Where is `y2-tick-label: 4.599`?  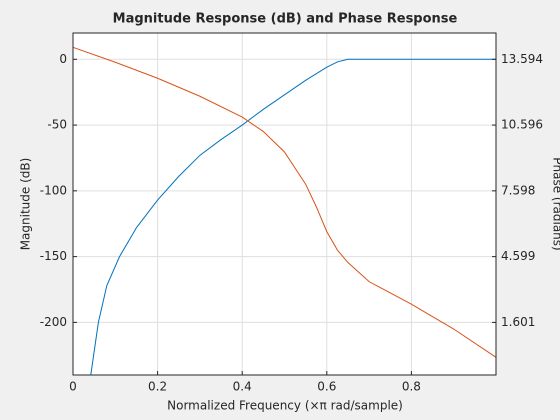 y2-tick-label: 4.599 is located at coordinates (518, 256).